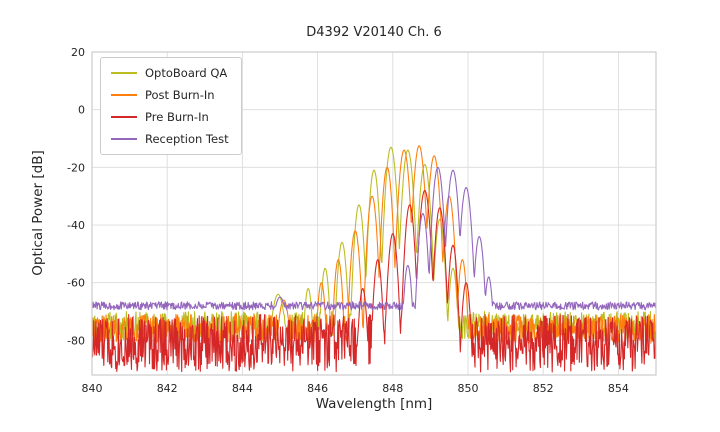 The height and width of the screenshot is (432, 720). What do you see at coordinates (167, 388) in the screenshot?
I see `x-tick-label: 842` at bounding box center [167, 388].